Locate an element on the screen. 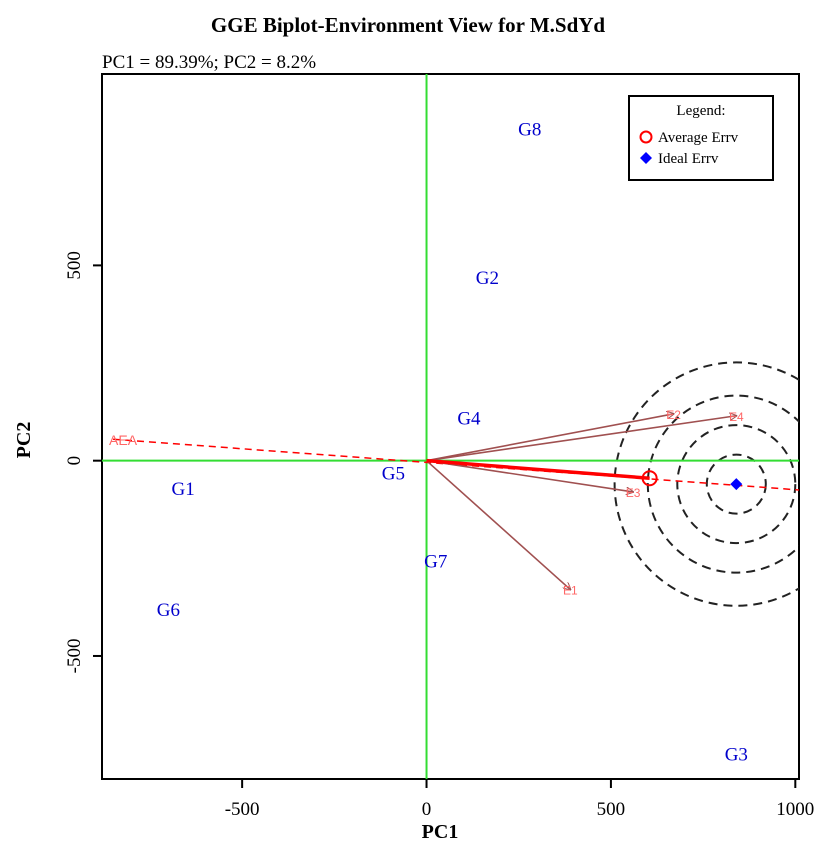  legend-item-average-errv: Average Errv is located at coordinates (698, 138).